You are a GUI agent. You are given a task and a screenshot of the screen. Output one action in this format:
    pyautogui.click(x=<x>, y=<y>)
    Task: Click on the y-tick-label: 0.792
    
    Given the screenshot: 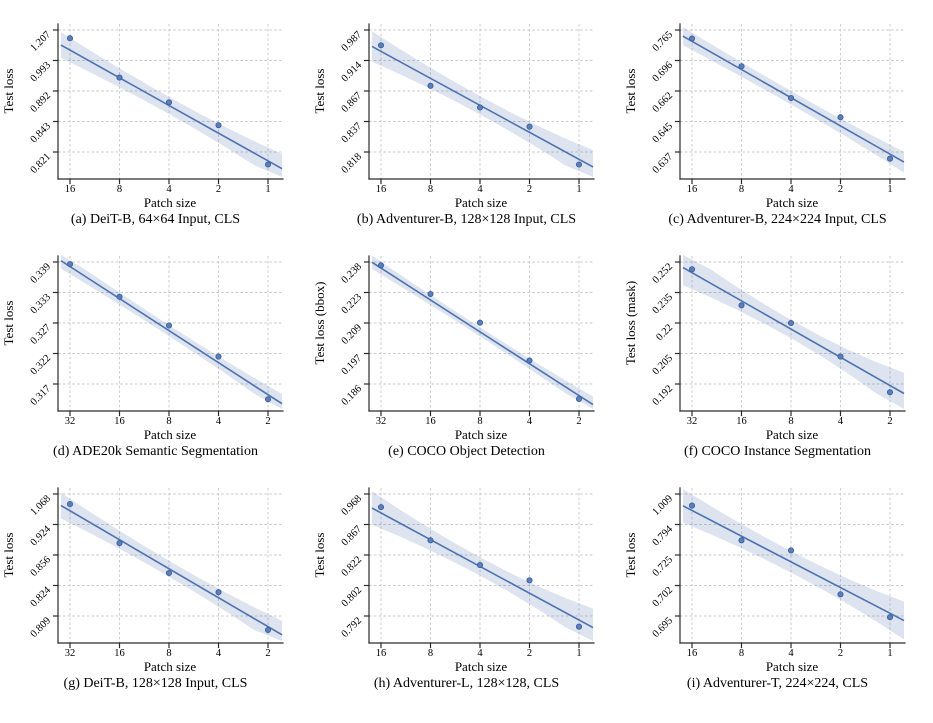 What is the action you would take?
    pyautogui.click(x=352, y=627)
    